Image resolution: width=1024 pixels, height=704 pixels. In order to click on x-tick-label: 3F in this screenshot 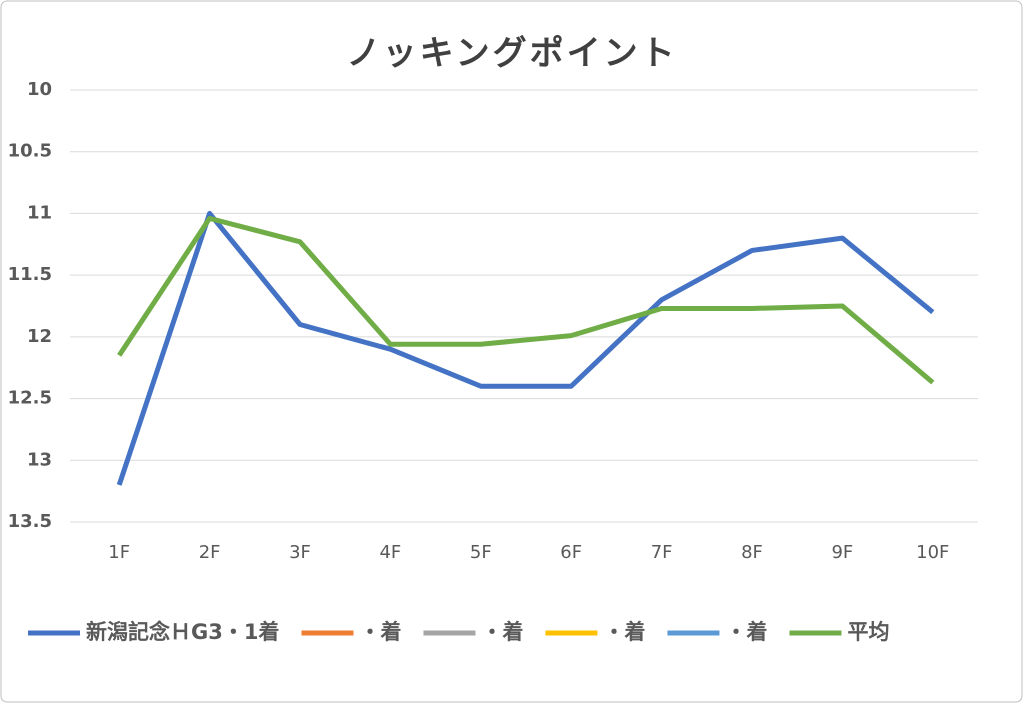, I will do `click(300, 552)`.